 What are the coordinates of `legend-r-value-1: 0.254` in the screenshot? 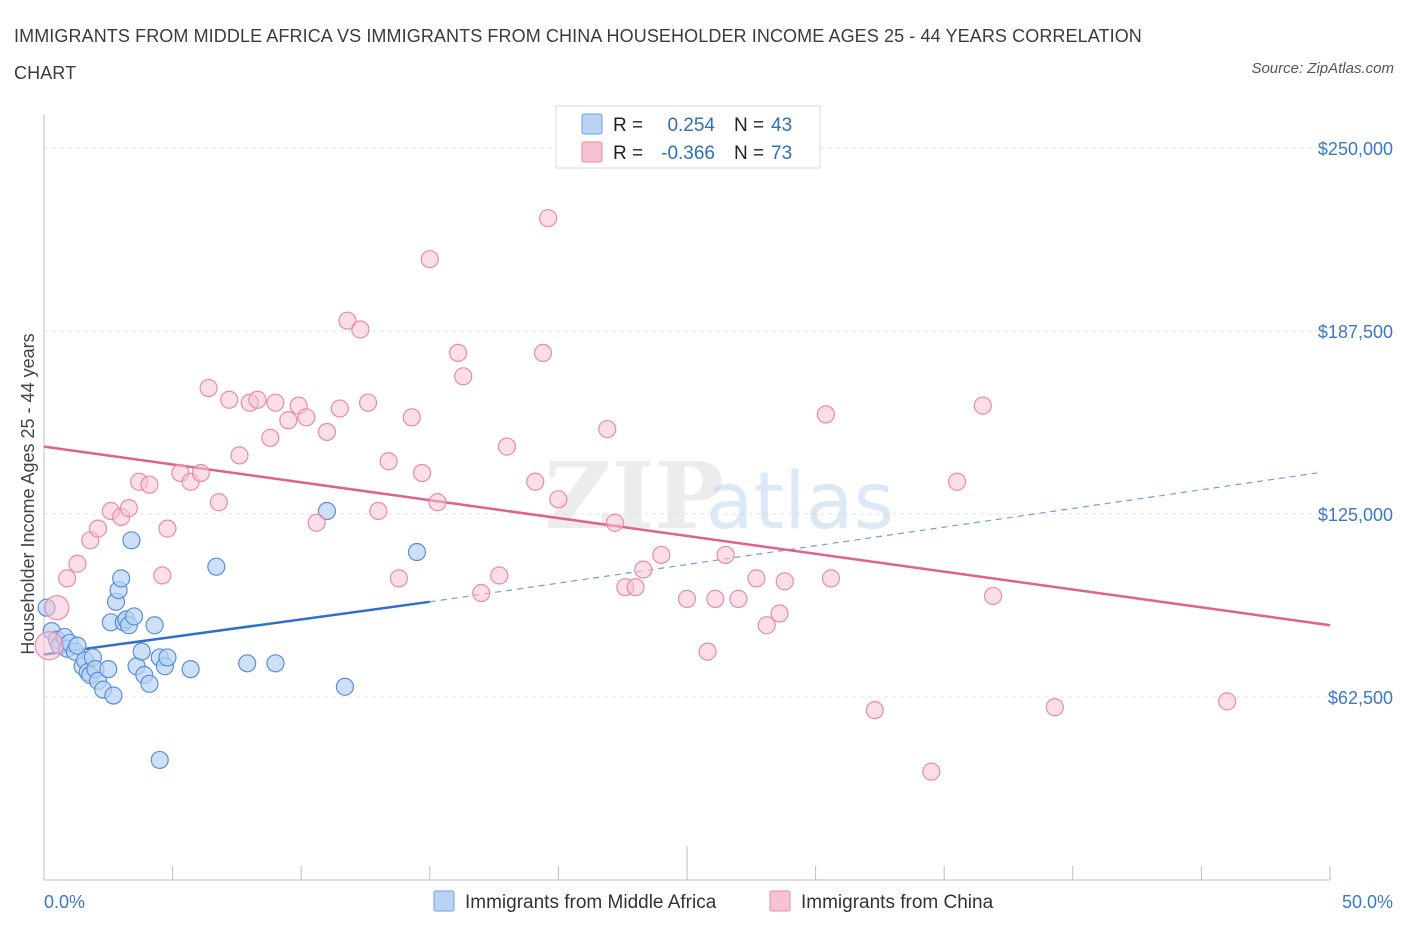 It's located at (691, 125).